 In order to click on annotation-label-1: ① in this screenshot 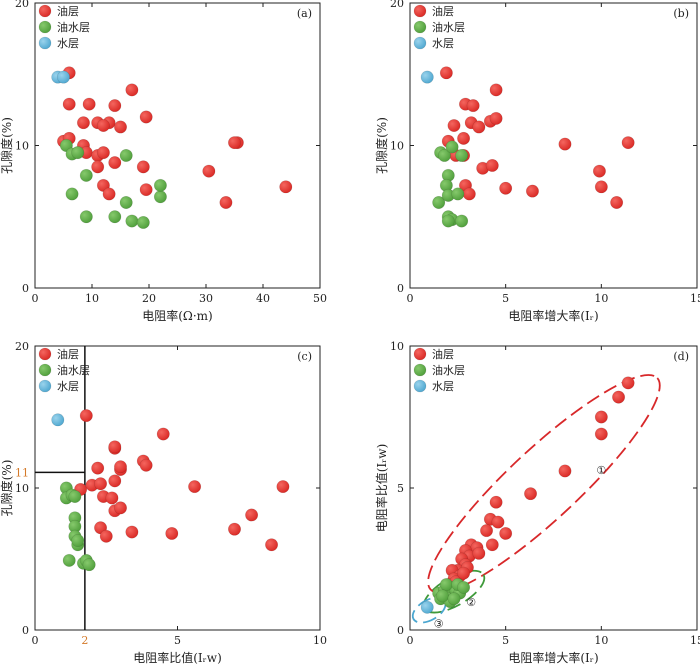, I will do `click(601, 470)`.